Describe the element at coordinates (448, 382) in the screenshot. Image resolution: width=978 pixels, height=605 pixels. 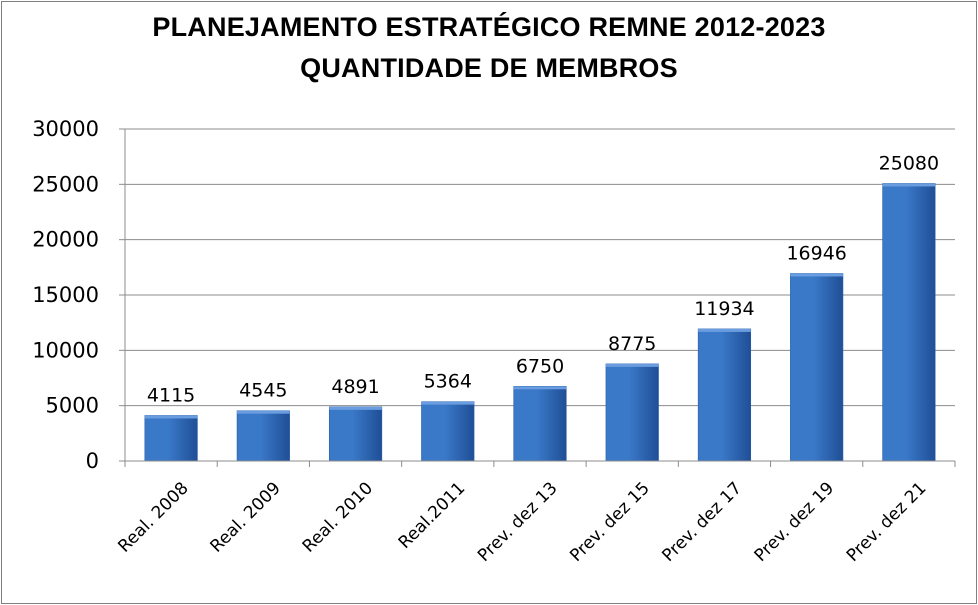
I see `data-label: 5364` at that location.